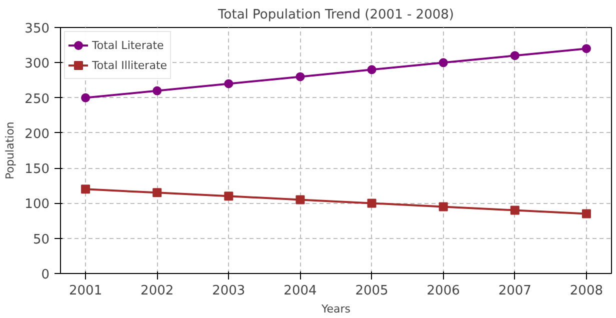 The image size is (616, 318). I want to click on legend-label: Total Literate, so click(128, 45).